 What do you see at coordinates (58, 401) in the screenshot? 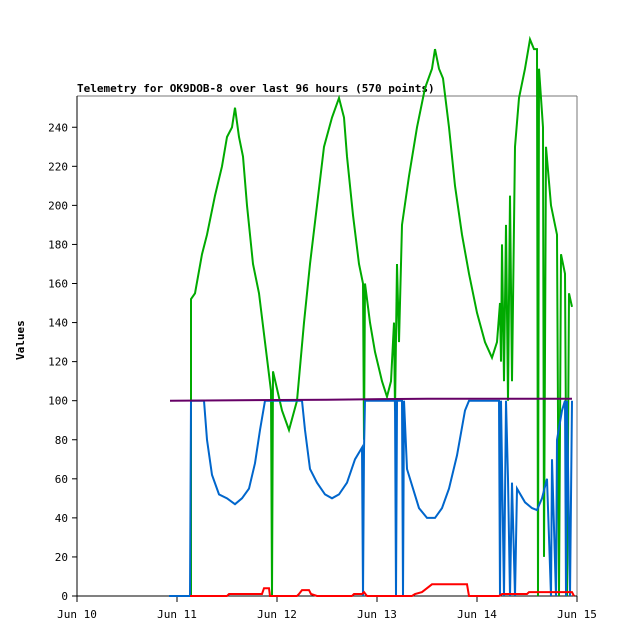
I see `y-tick-label: 100` at bounding box center [58, 401].